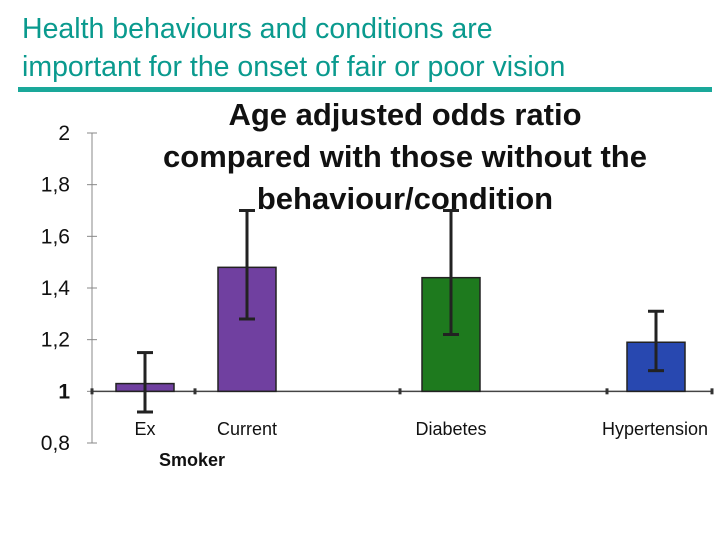 This screenshot has height=540, width=720. I want to click on y-tick-label: 1,8, so click(55, 185).